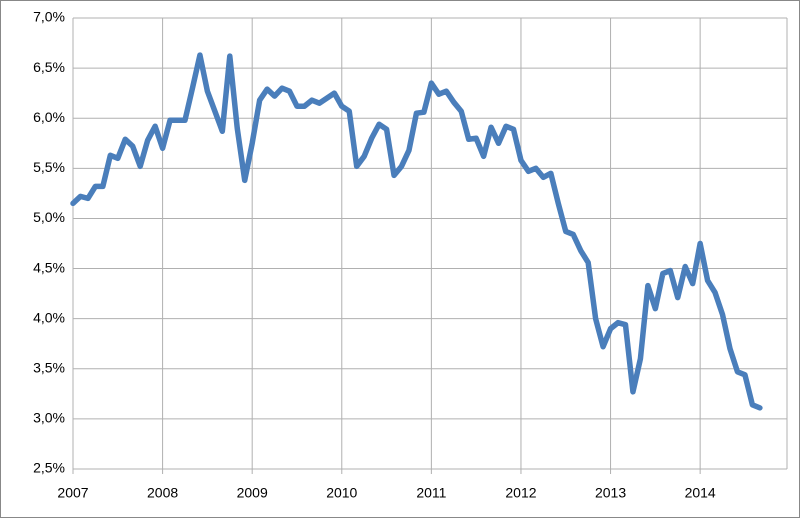 This screenshot has height=518, width=800. Describe the element at coordinates (49, 217) in the screenshot. I see `y-tick-label: 5,0%` at that location.